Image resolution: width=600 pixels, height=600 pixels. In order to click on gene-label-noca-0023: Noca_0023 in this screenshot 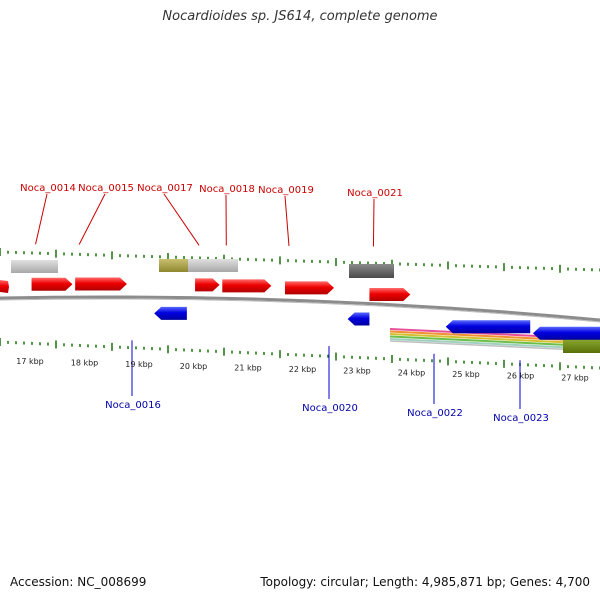, I will do `click(521, 418)`.